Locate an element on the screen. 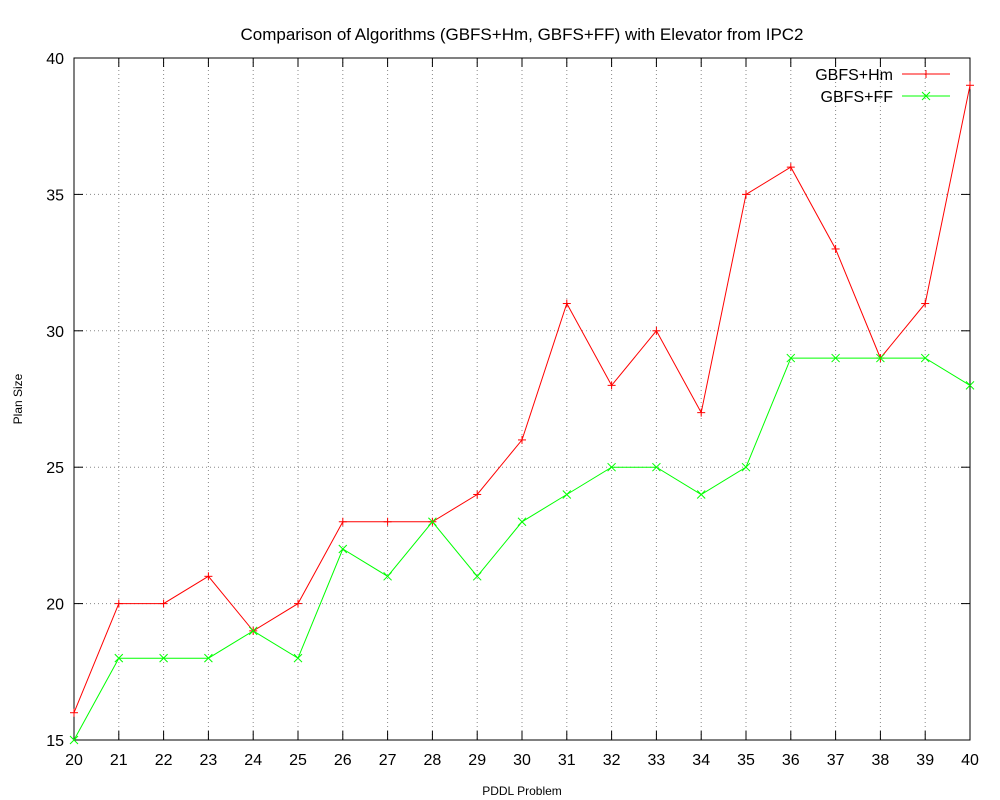 The height and width of the screenshot is (800, 1000). x-tick-label: 39 is located at coordinates (925, 760).